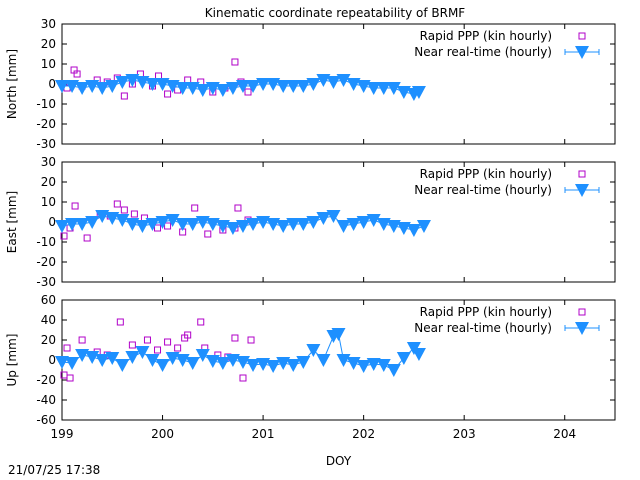 The width and height of the screenshot is (640, 480). I want to click on y-tick-label: 40, so click(48, 320).